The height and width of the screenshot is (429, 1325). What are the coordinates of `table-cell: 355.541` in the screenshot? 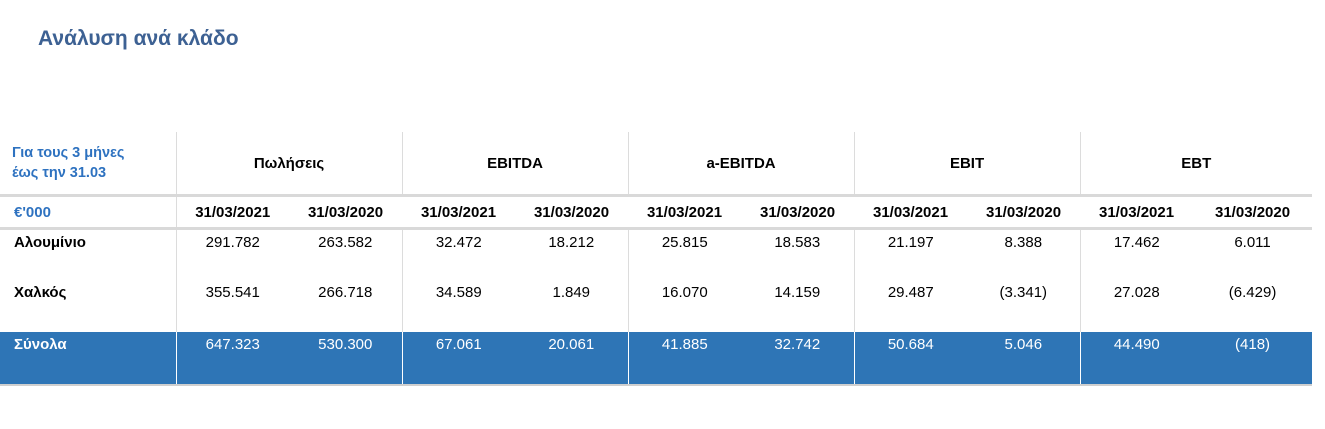 It's located at (232, 306).